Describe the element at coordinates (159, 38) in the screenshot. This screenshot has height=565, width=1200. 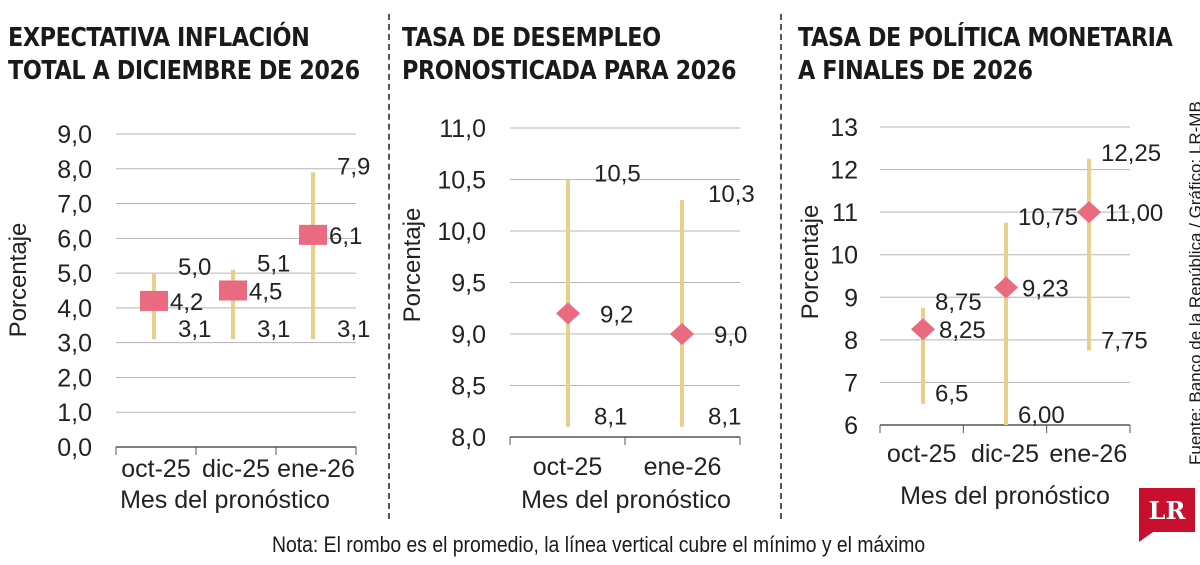
I see `chart-1-title-line-1: EXPECTATIVA INFLACIÓN` at that location.